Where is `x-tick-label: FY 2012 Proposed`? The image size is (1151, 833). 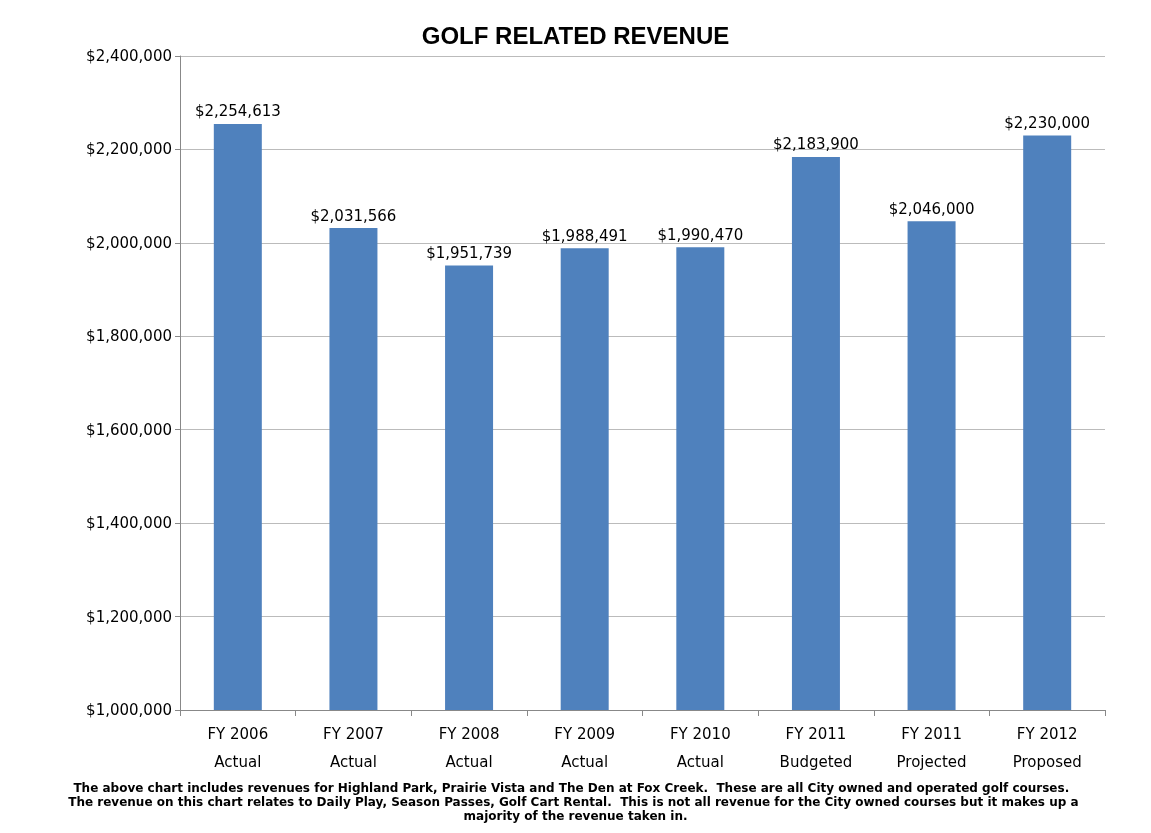
x-tick-label: FY 2012 Proposed is located at coordinates (1047, 748).